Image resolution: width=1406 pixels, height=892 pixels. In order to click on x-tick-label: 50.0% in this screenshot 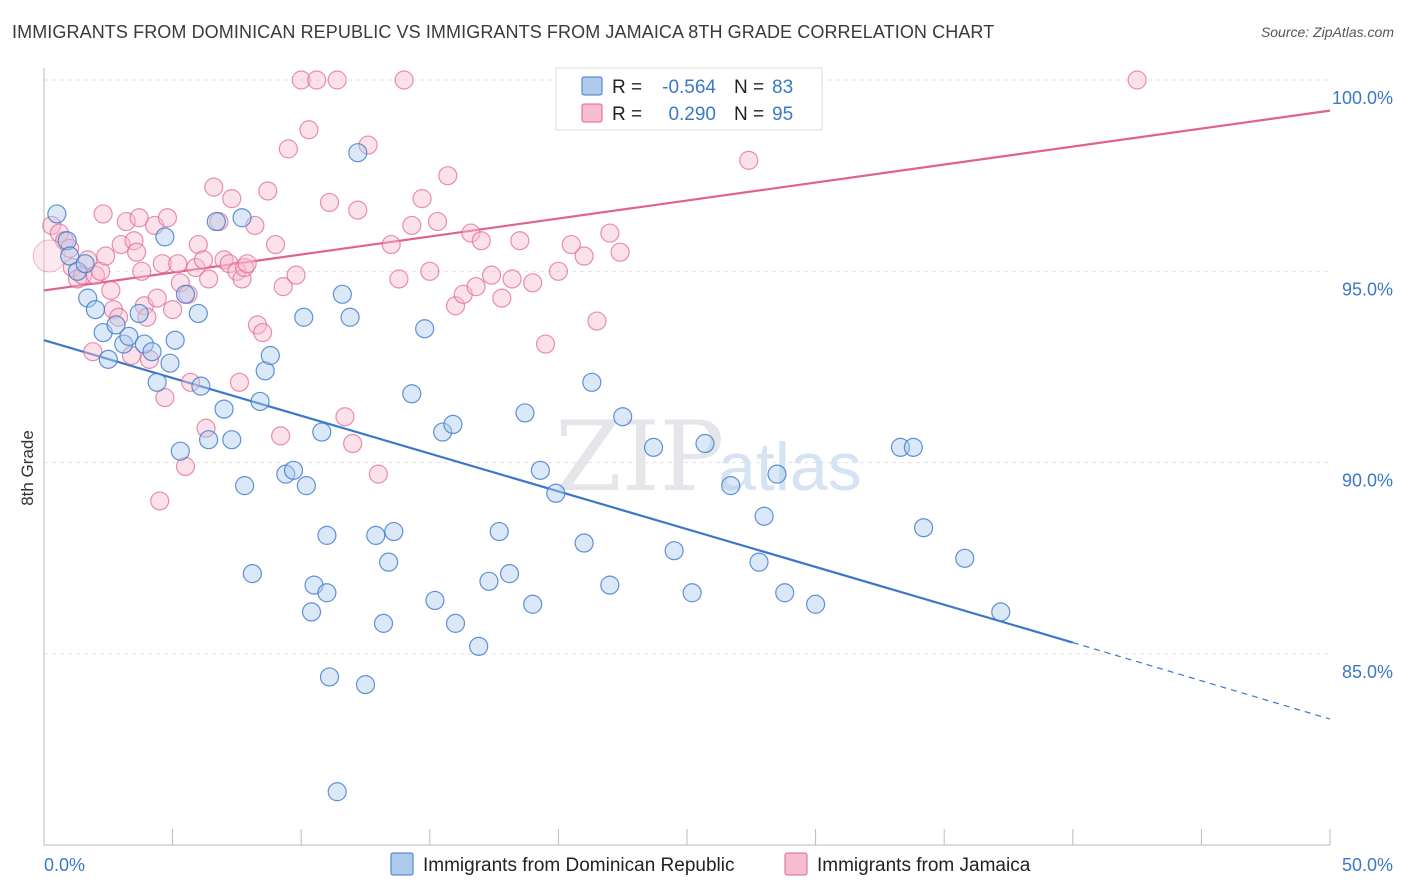, I will do `click(1367, 865)`.